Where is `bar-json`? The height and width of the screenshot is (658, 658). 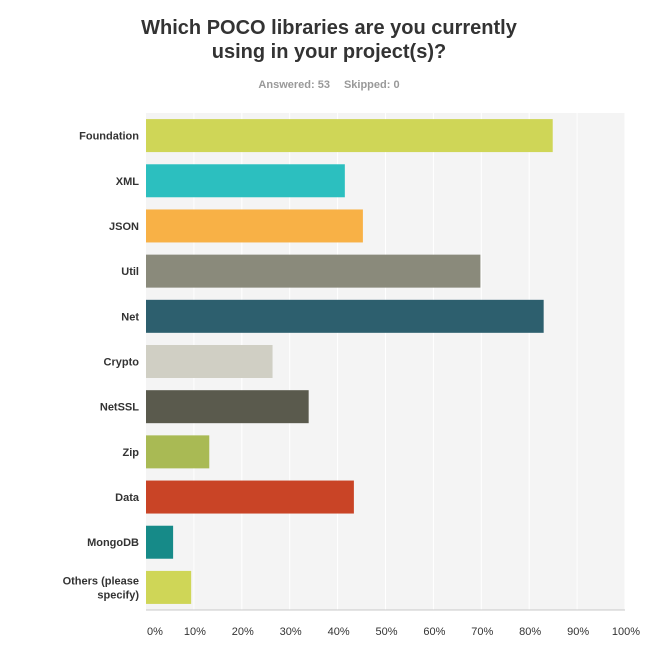 bar-json is located at coordinates (254, 226).